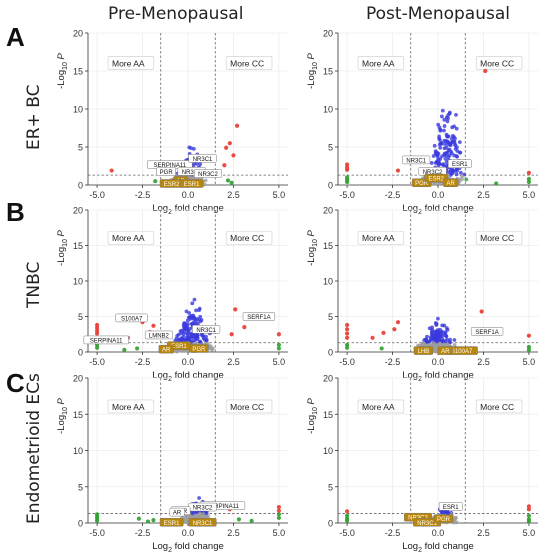  What do you see at coordinates (192, 185) in the screenshot?
I see `gene-label: ESR1` at bounding box center [192, 185].